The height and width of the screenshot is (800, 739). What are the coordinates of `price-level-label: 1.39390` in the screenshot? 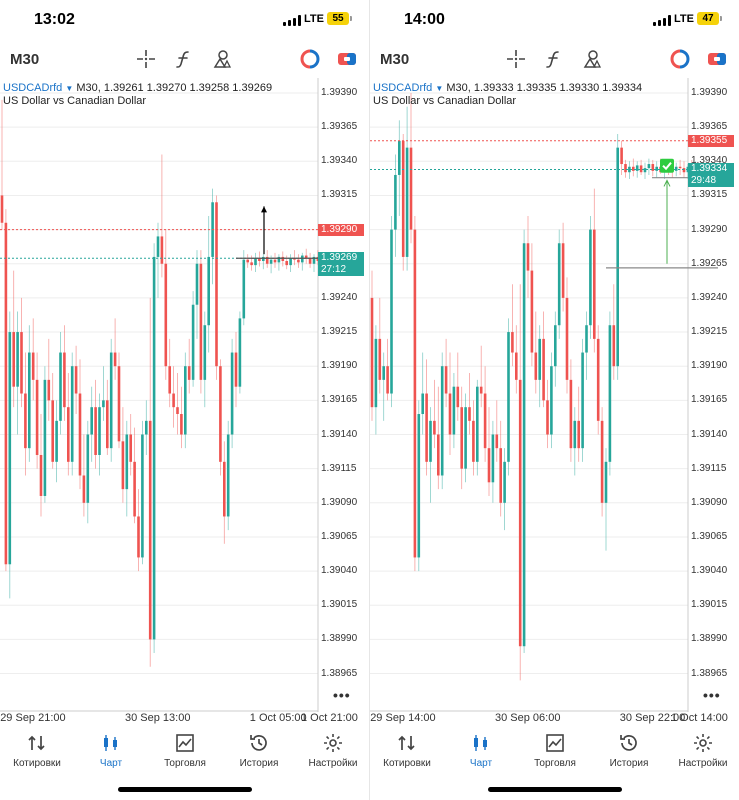 It's located at (709, 92).